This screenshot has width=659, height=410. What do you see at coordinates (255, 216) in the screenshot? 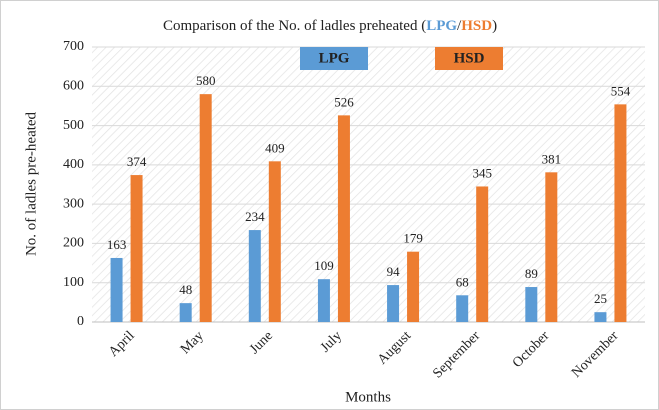
I see `data-label: 234` at bounding box center [255, 216].